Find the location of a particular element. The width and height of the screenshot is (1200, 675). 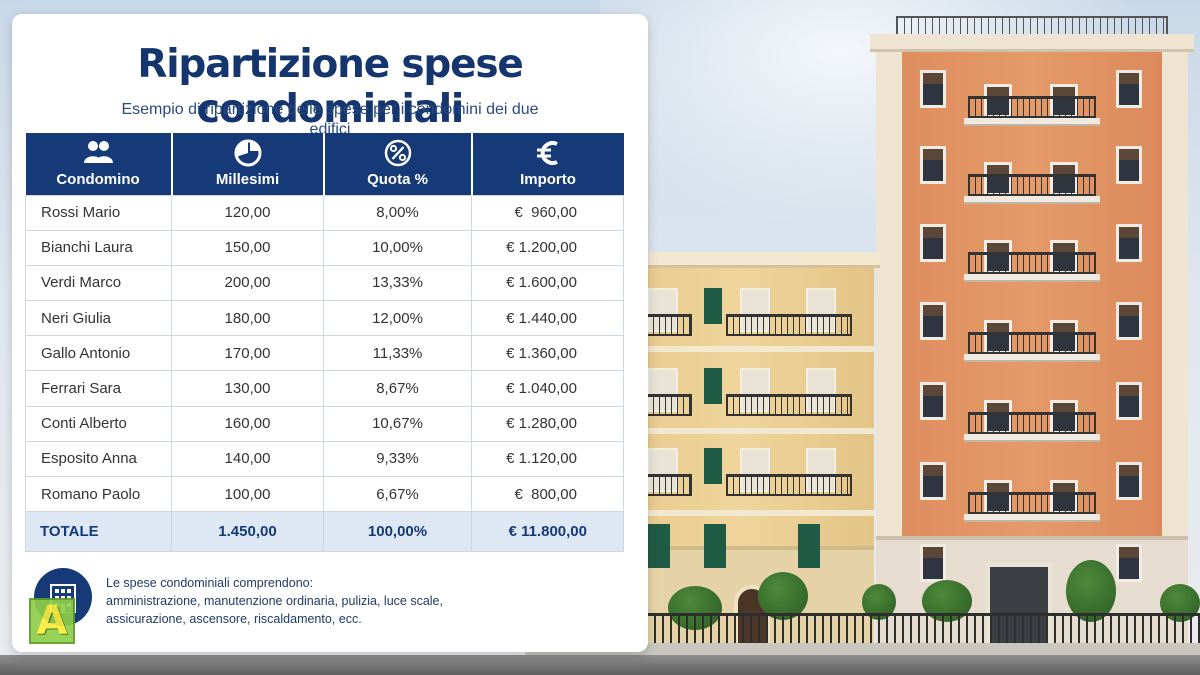

total-label: TOTALE is located at coordinates (98, 532).